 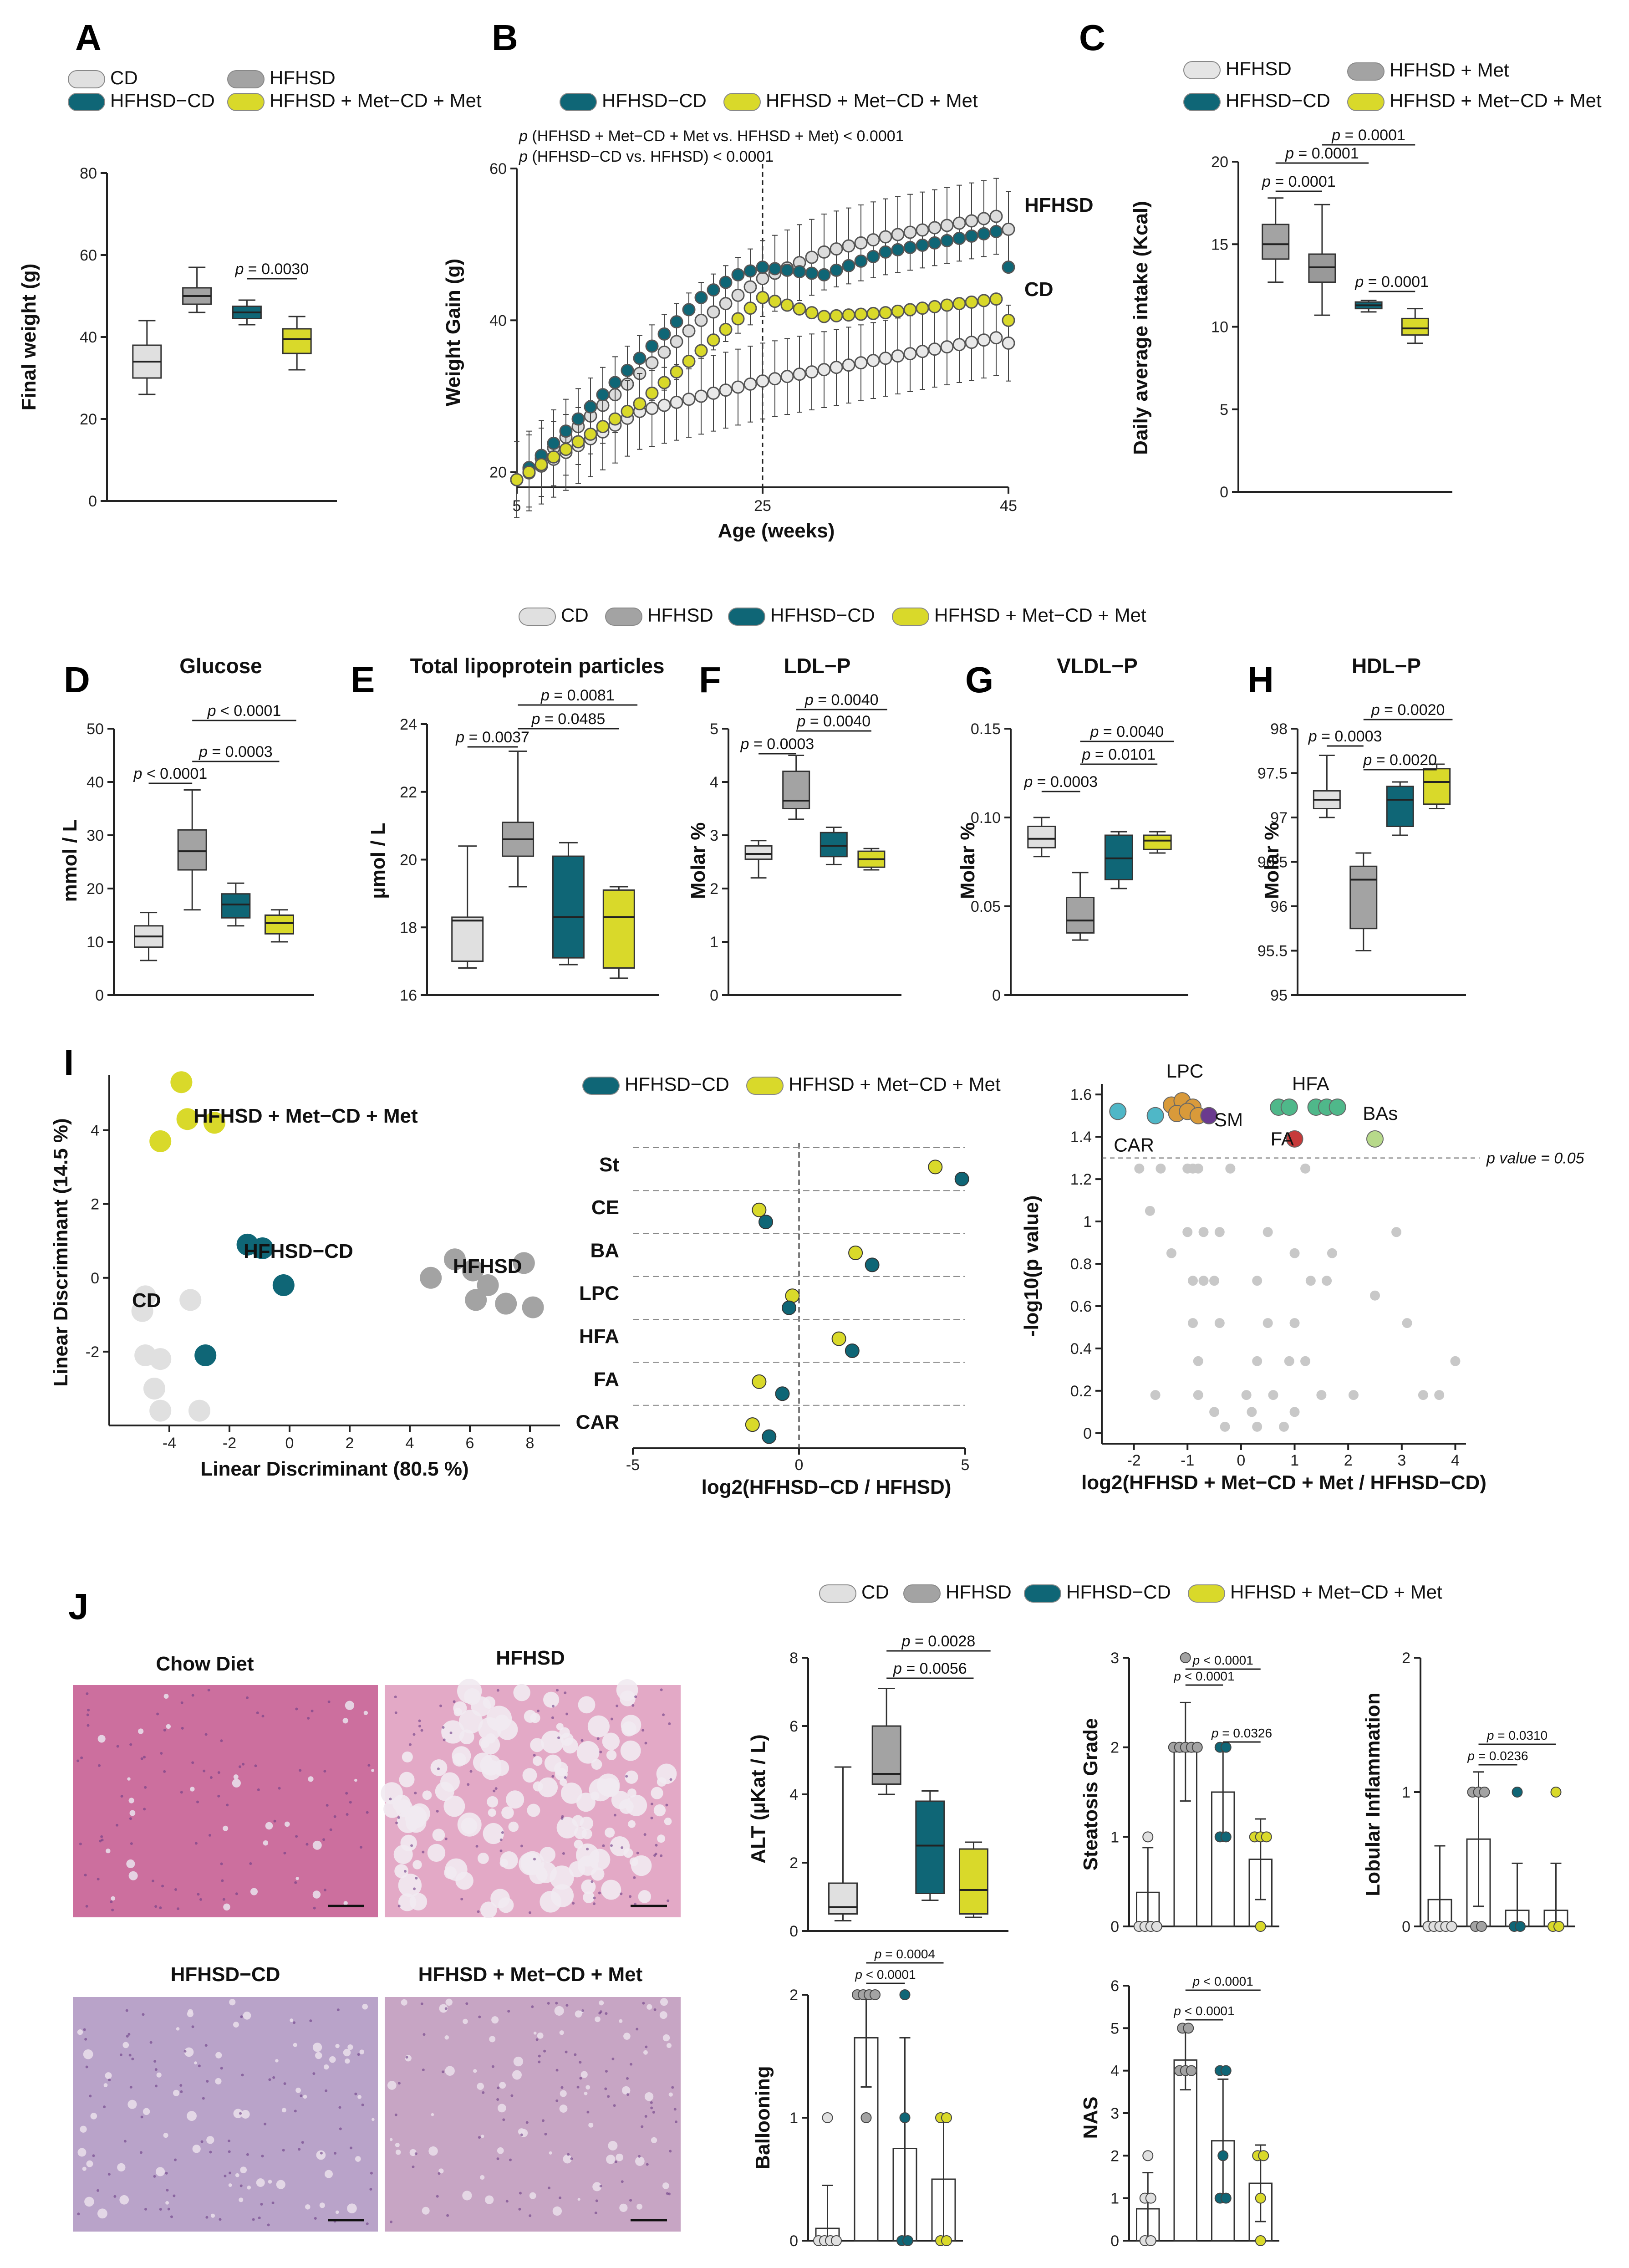 What do you see at coordinates (530, 1975) in the screenshot?
I see `micrograph-label-3: HFHSD + Met−CD + Met` at bounding box center [530, 1975].